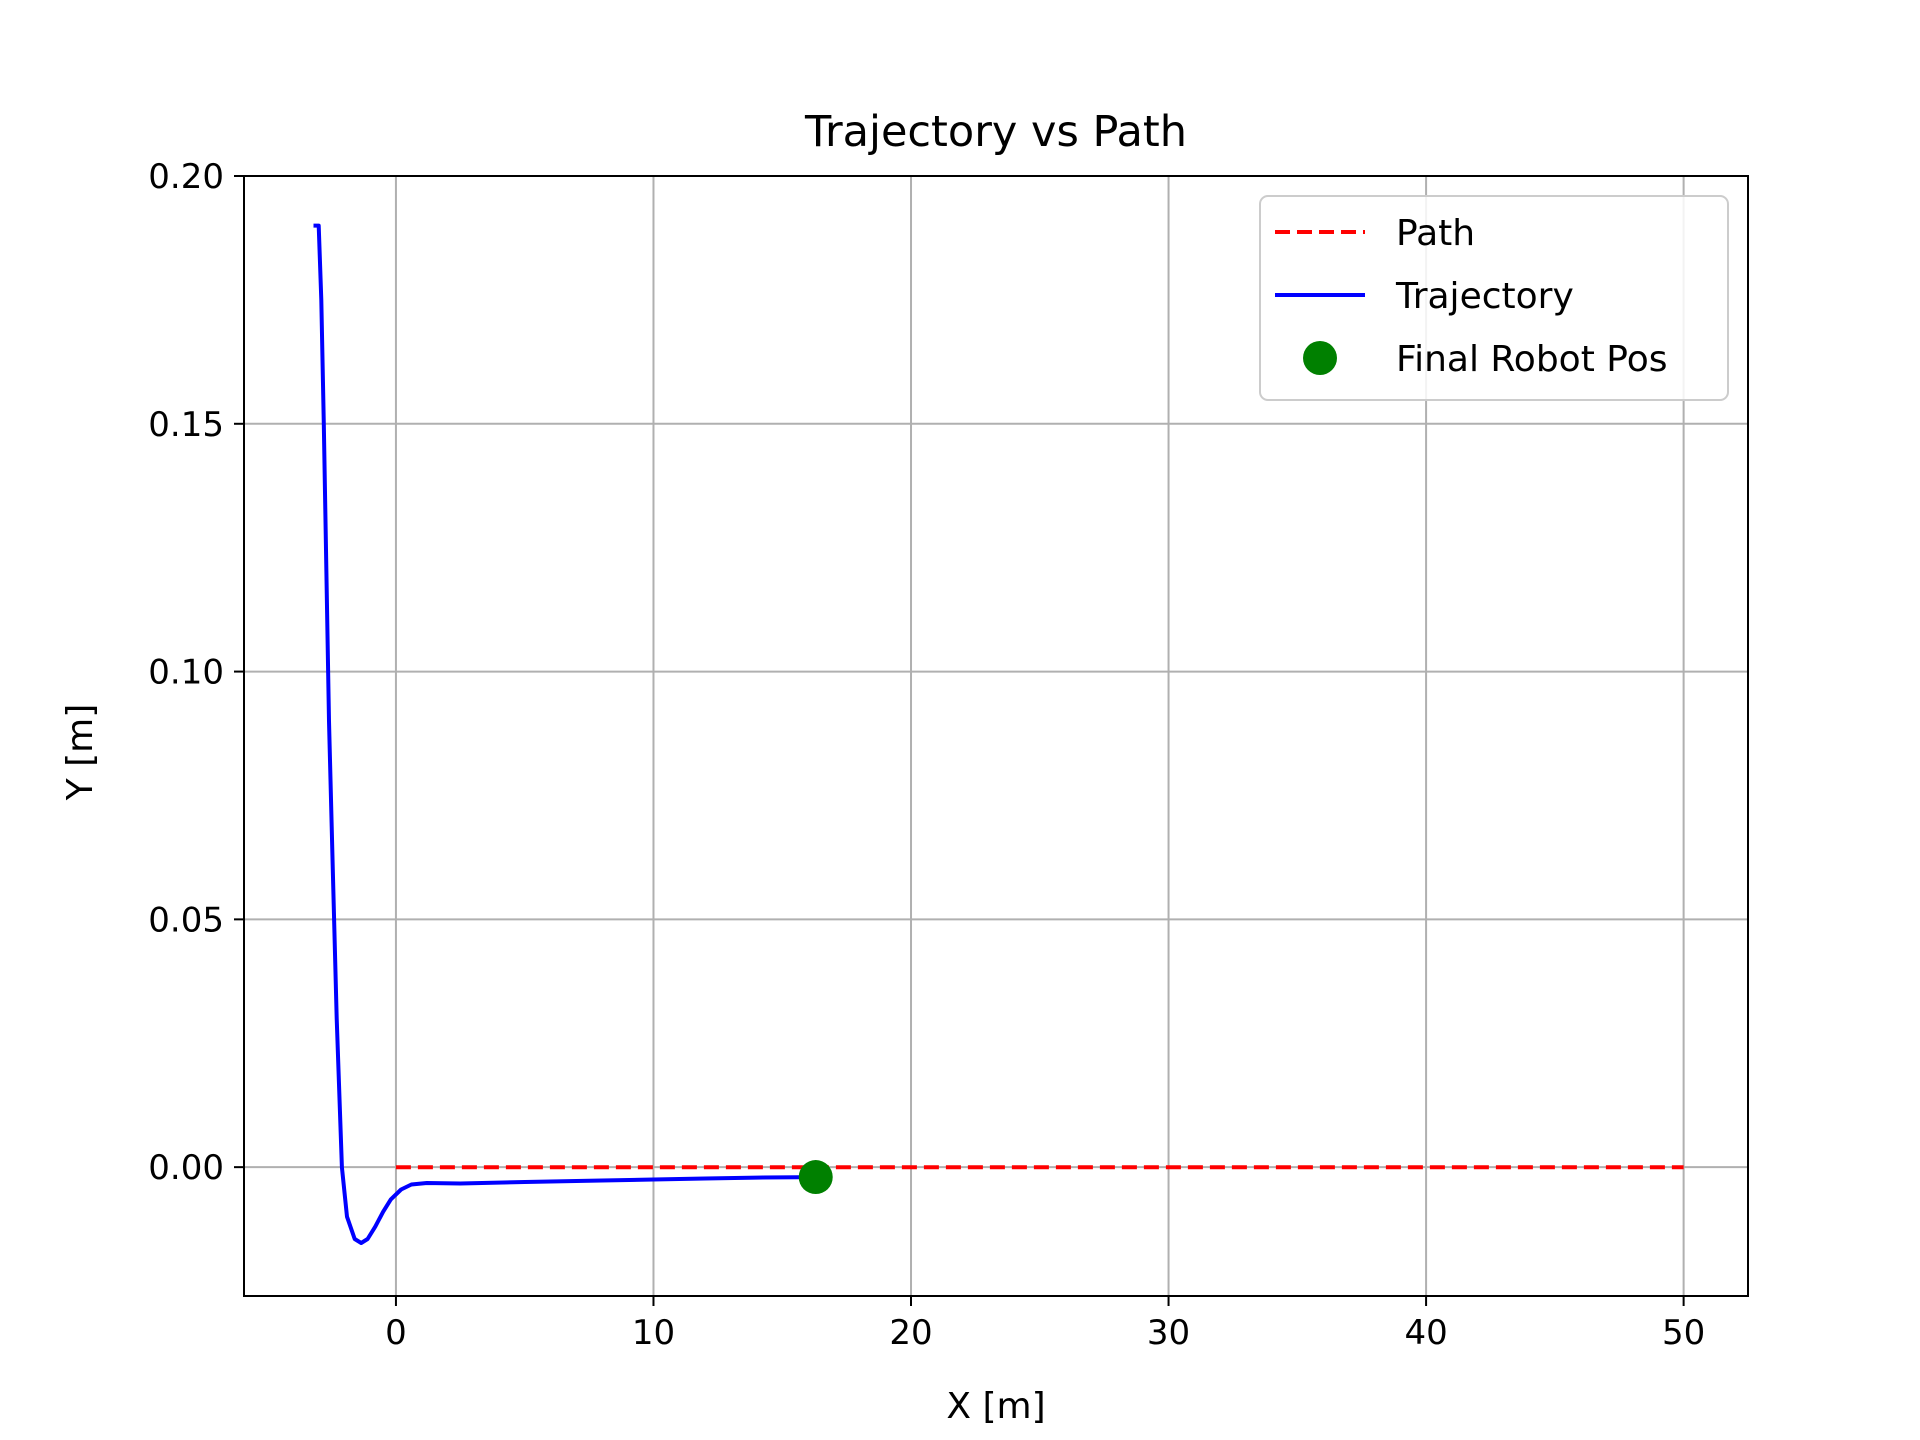 The width and height of the screenshot is (1920, 1440). What do you see at coordinates (910, 1333) in the screenshot?
I see `x-tick-label: 20` at bounding box center [910, 1333].